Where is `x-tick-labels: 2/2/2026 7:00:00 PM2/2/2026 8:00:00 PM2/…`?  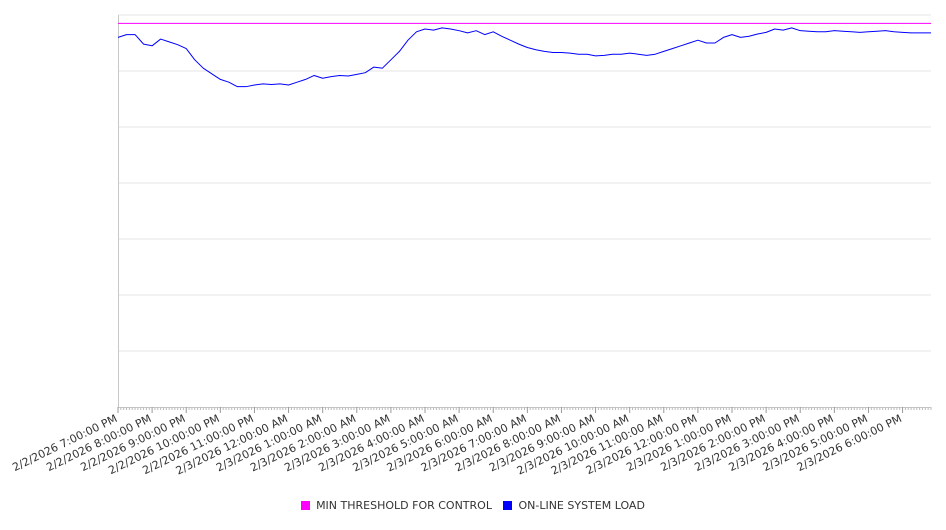 x-tick-labels: 2/2/2026 7:00:00 PM2/2/2026 8:00:00 PM2/… is located at coordinates (457, 445).